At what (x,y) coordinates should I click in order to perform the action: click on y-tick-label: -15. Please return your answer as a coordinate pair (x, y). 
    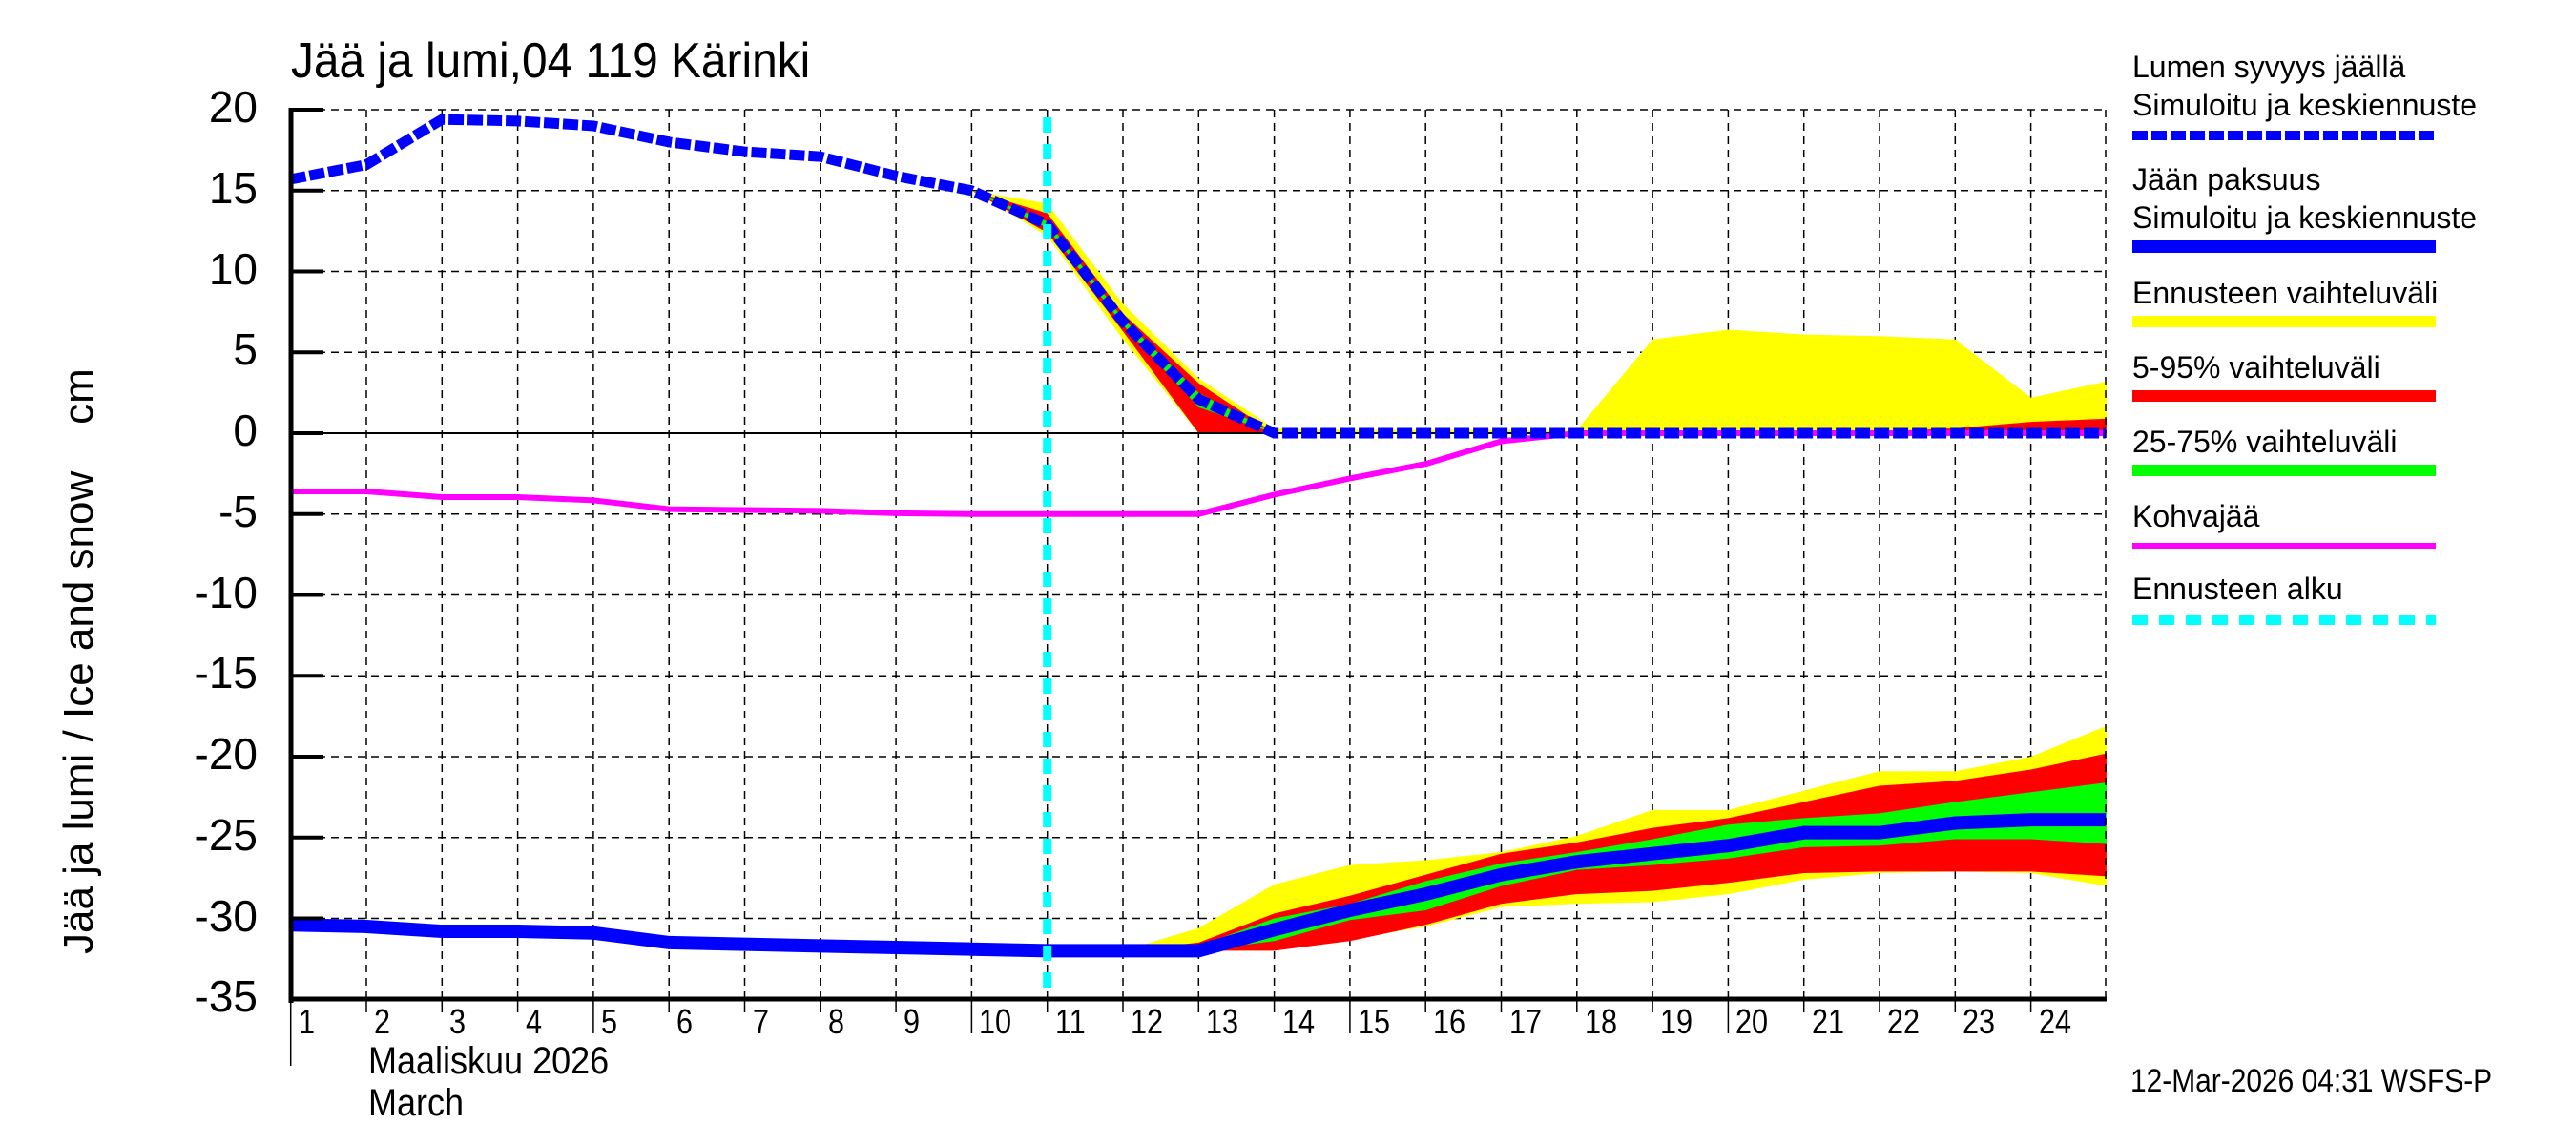
    Looking at the image, I should click on (226, 673).